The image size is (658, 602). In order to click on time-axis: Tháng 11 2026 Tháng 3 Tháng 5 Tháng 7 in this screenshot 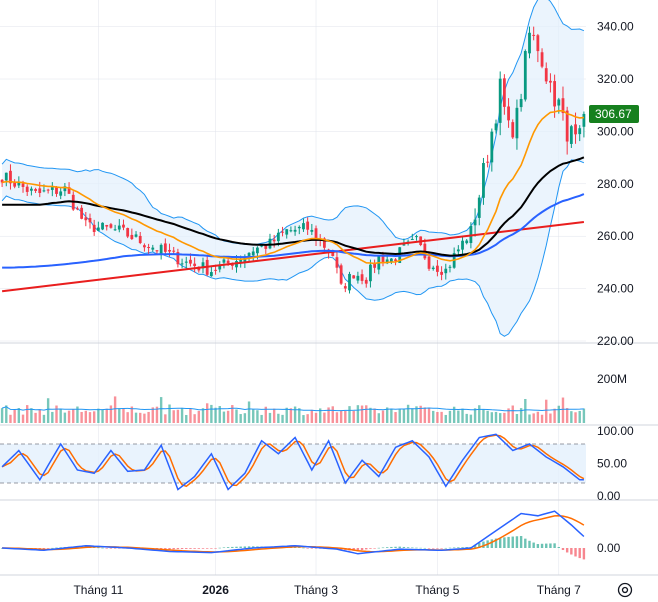, I will do `click(327, 590)`.